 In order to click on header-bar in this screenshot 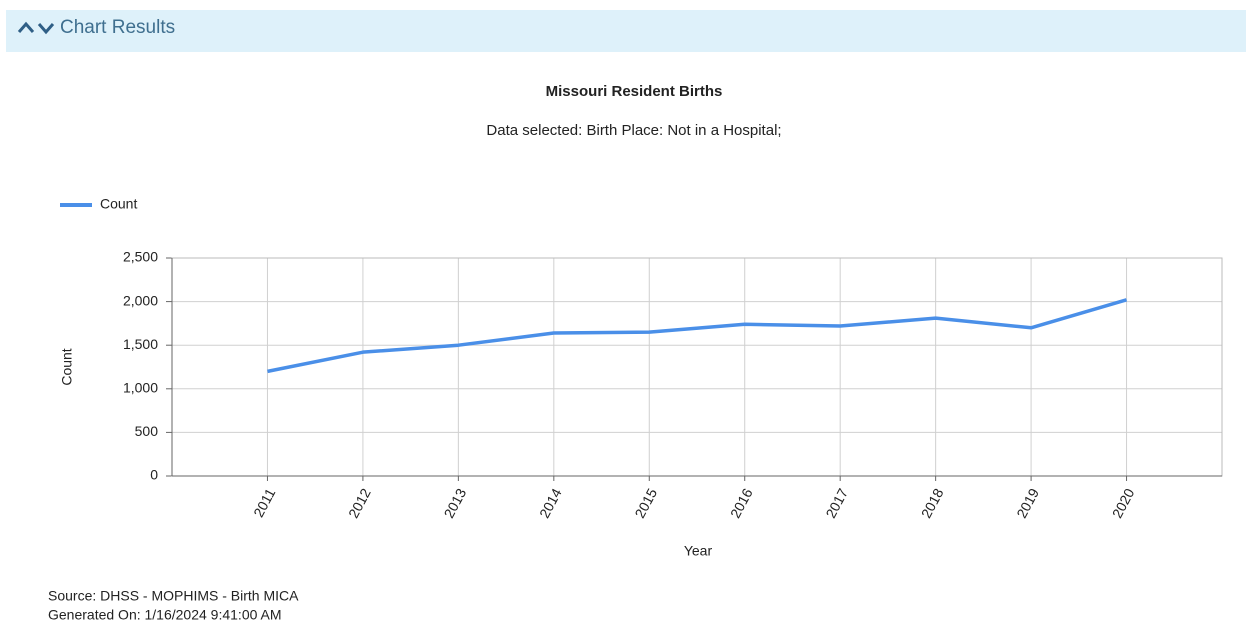, I will do `click(626, 31)`.